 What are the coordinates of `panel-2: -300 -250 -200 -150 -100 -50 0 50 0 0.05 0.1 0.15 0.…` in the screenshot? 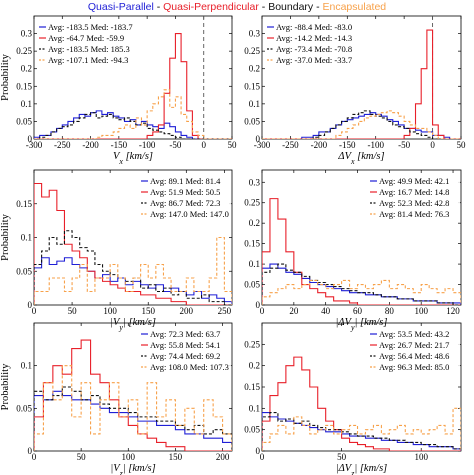 It's located at (355, 90).